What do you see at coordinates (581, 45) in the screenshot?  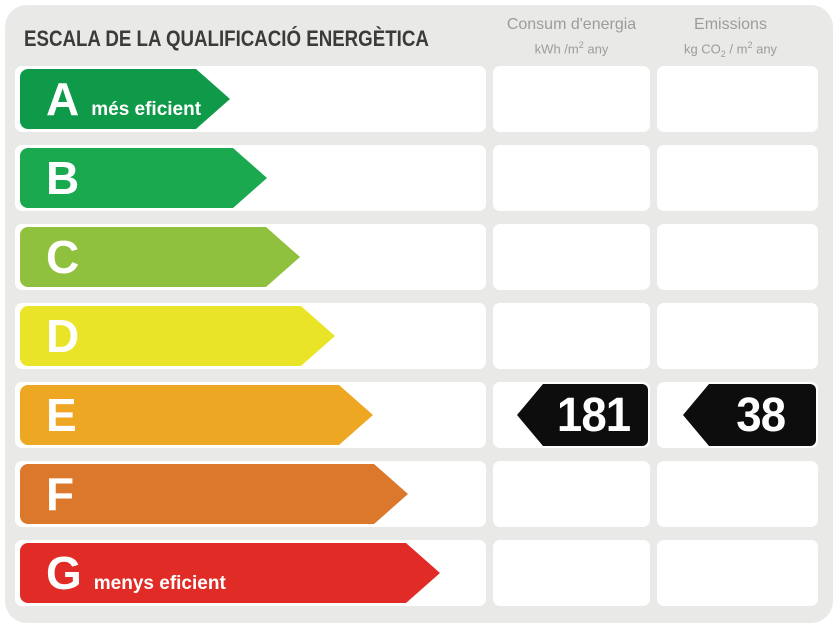 I see `consum-unit-sup: 2` at bounding box center [581, 45].